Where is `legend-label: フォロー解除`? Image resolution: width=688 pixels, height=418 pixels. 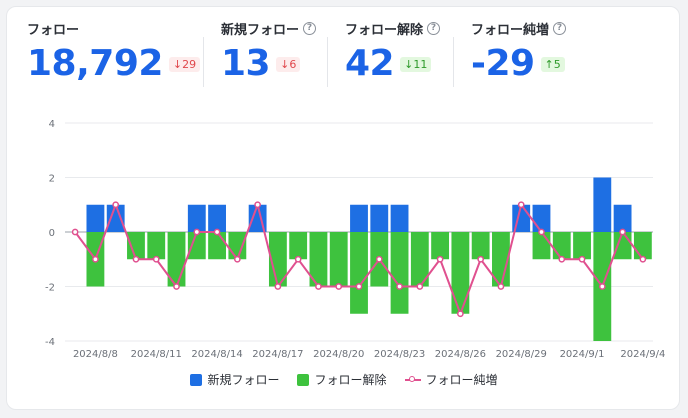 legend-label: フォロー解除 is located at coordinates (350, 380).